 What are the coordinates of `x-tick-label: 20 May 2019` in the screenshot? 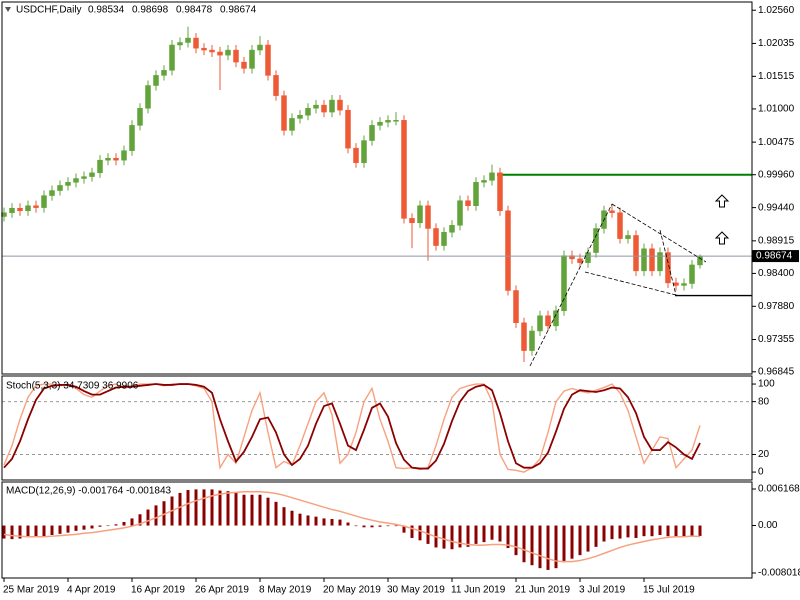 It's located at (352, 590).